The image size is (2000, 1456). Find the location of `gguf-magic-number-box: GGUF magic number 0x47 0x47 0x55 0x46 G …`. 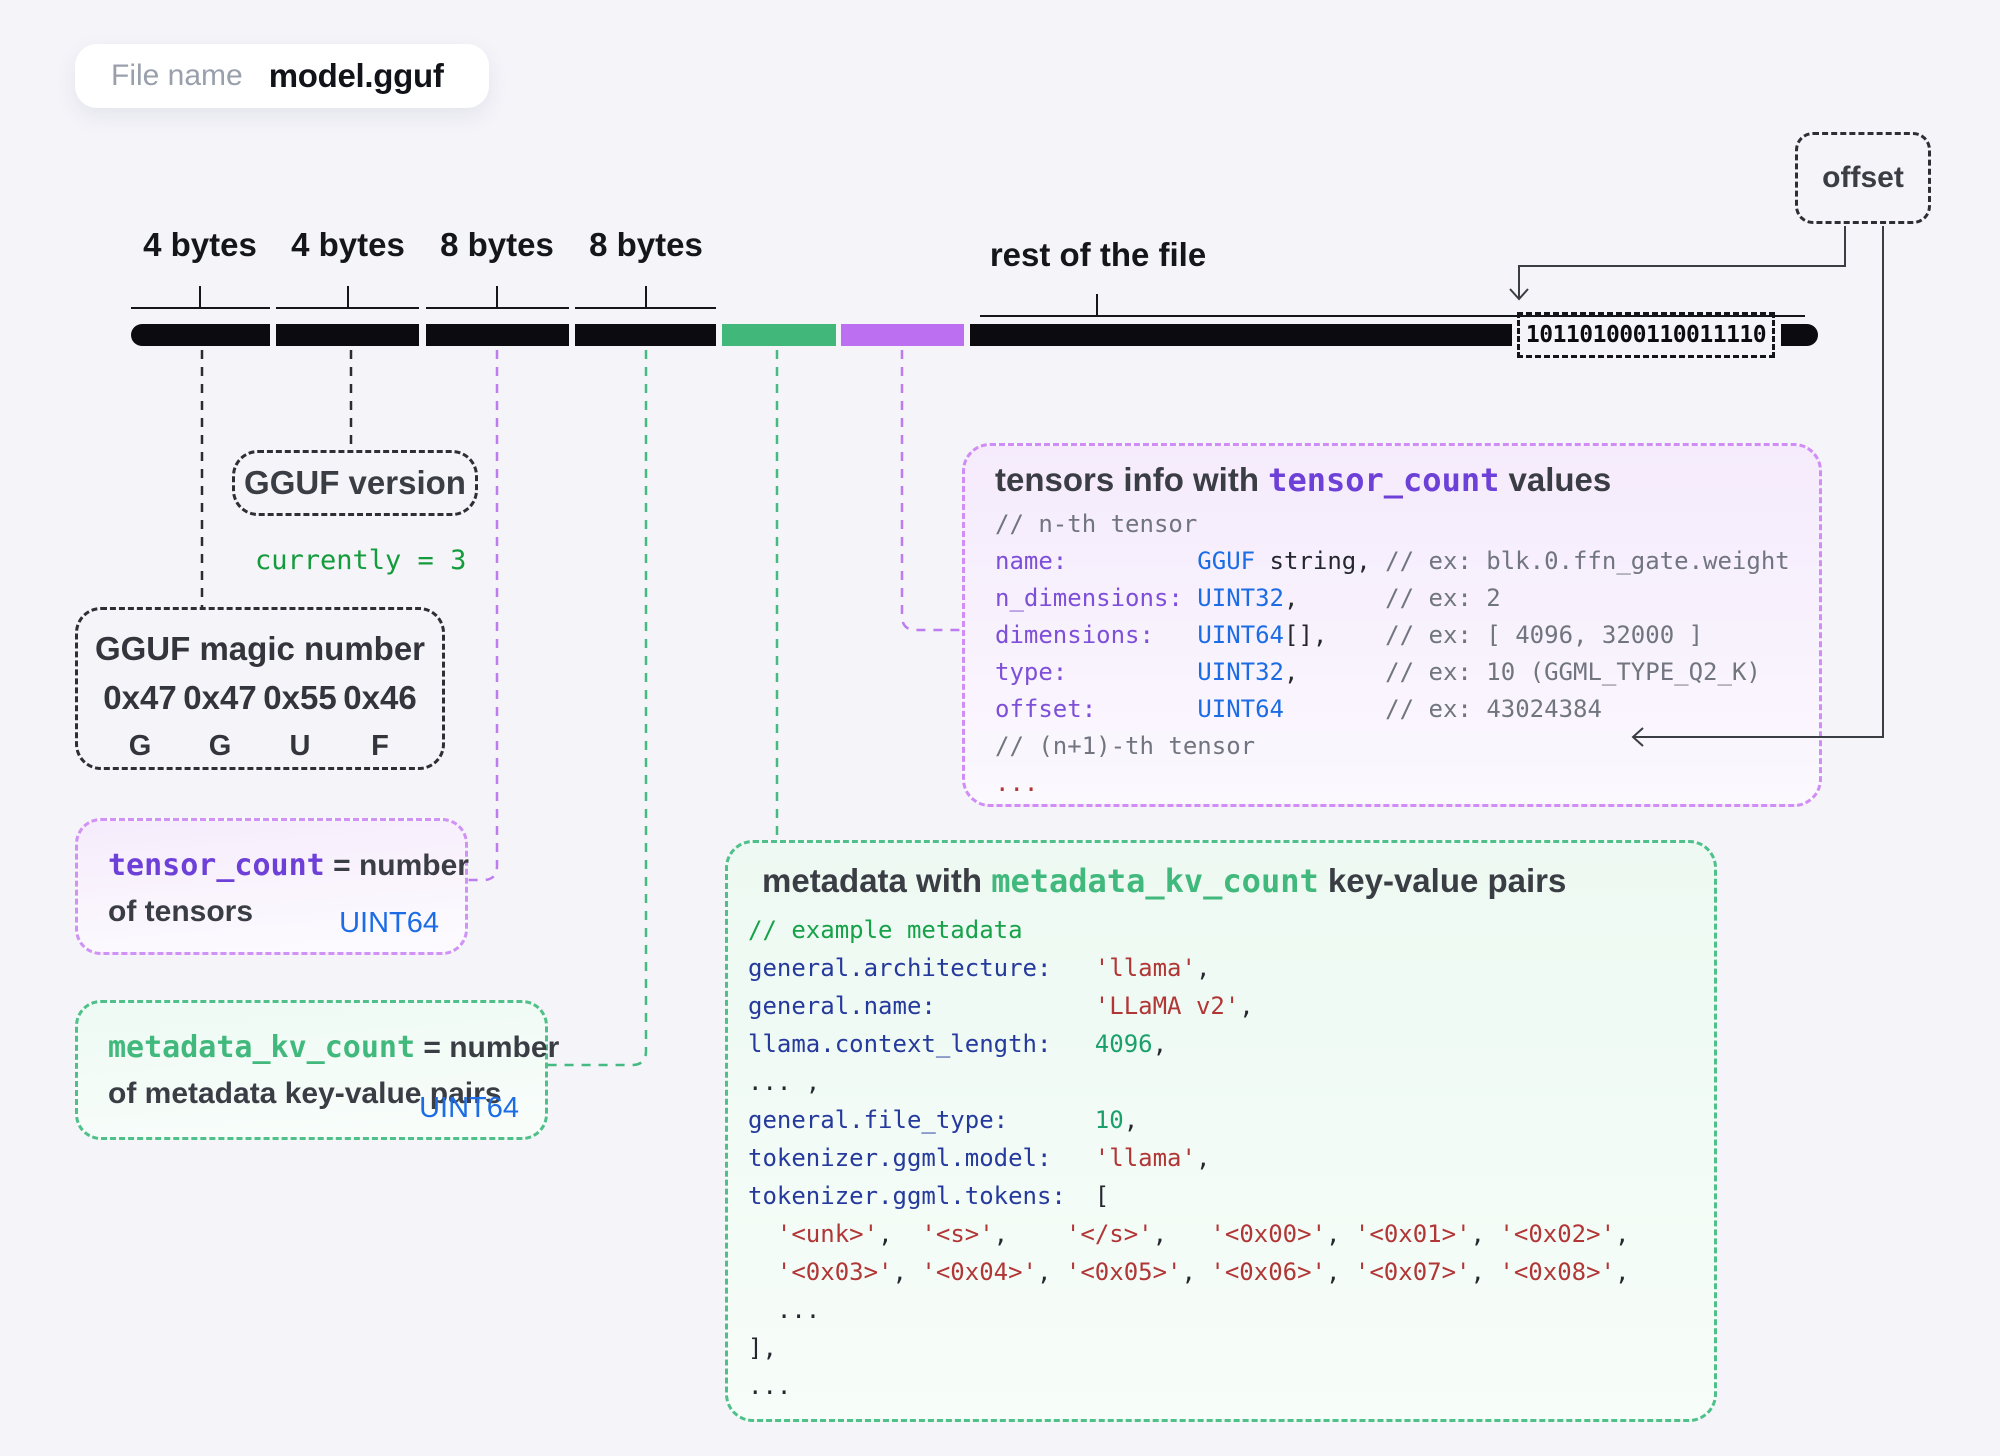

gguf-magic-number-box: GGUF magic number 0x47 0x47 0x55 0x46 G … is located at coordinates (260, 688).